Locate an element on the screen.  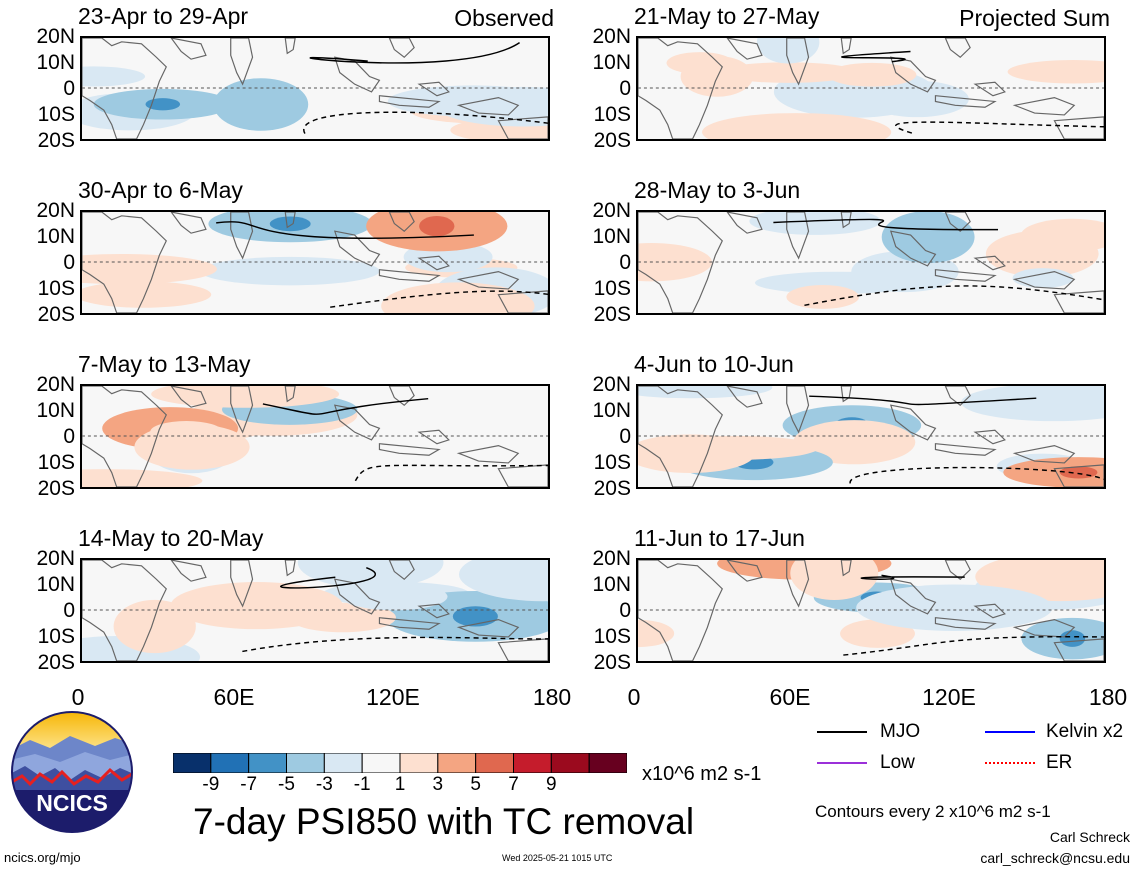
colorbar-tick-label: -1 is located at coordinates (362, 784).